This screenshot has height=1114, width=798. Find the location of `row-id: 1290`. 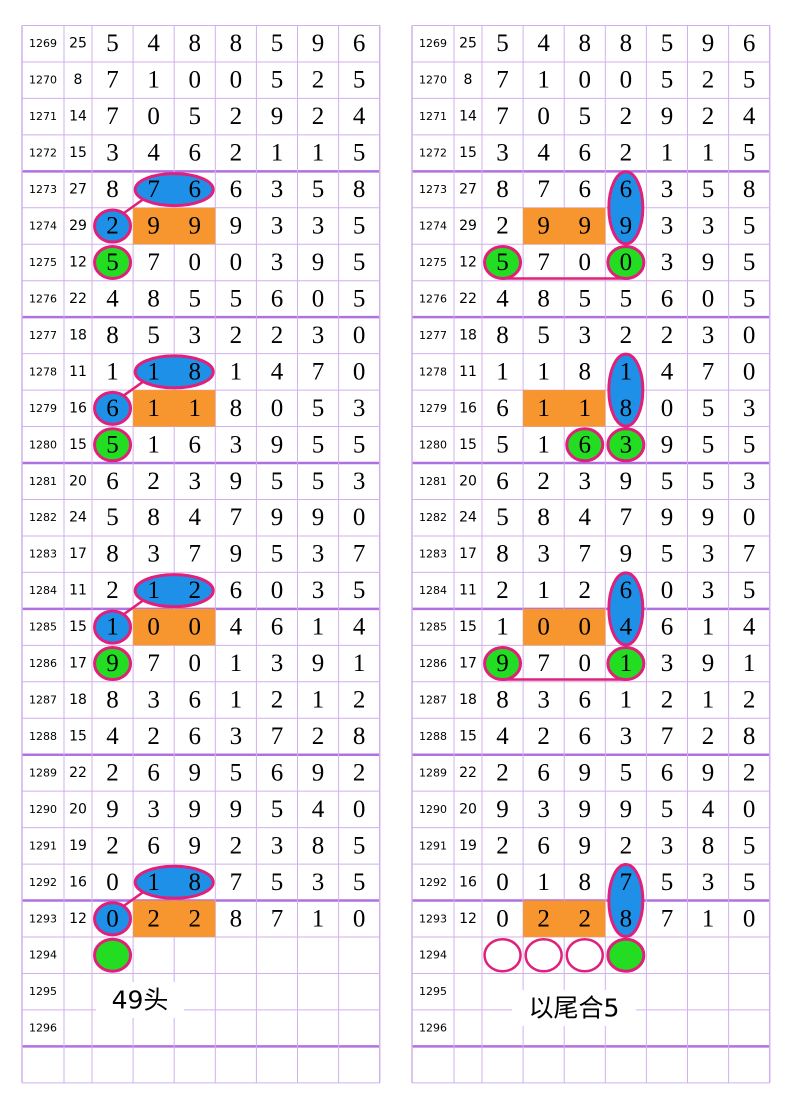

row-id: 1290 is located at coordinates (433, 809).